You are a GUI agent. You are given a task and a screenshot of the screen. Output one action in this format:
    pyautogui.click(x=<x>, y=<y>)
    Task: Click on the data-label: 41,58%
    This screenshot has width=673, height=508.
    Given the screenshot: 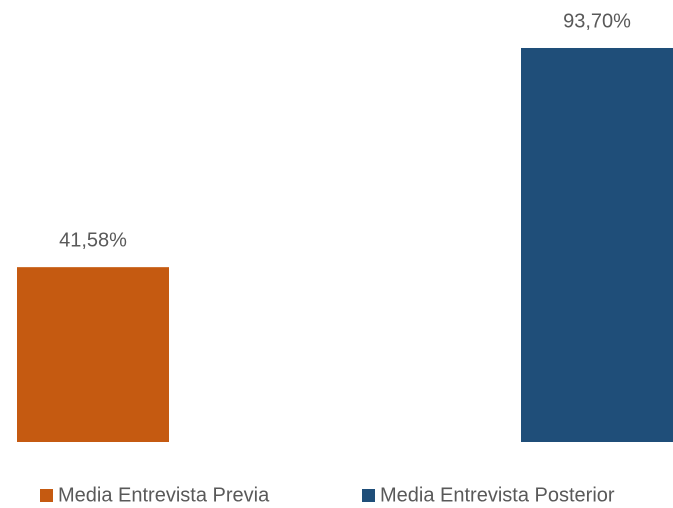 What is the action you would take?
    pyautogui.click(x=93, y=240)
    